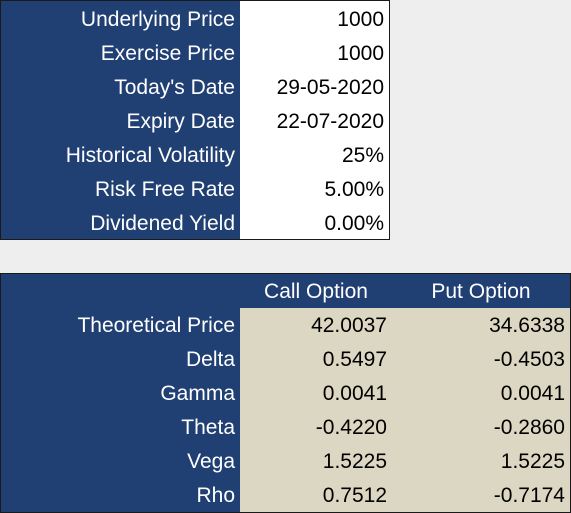 The height and width of the screenshot is (513, 571). I want to click on vega-call-cell: 1.5225, so click(354, 461).